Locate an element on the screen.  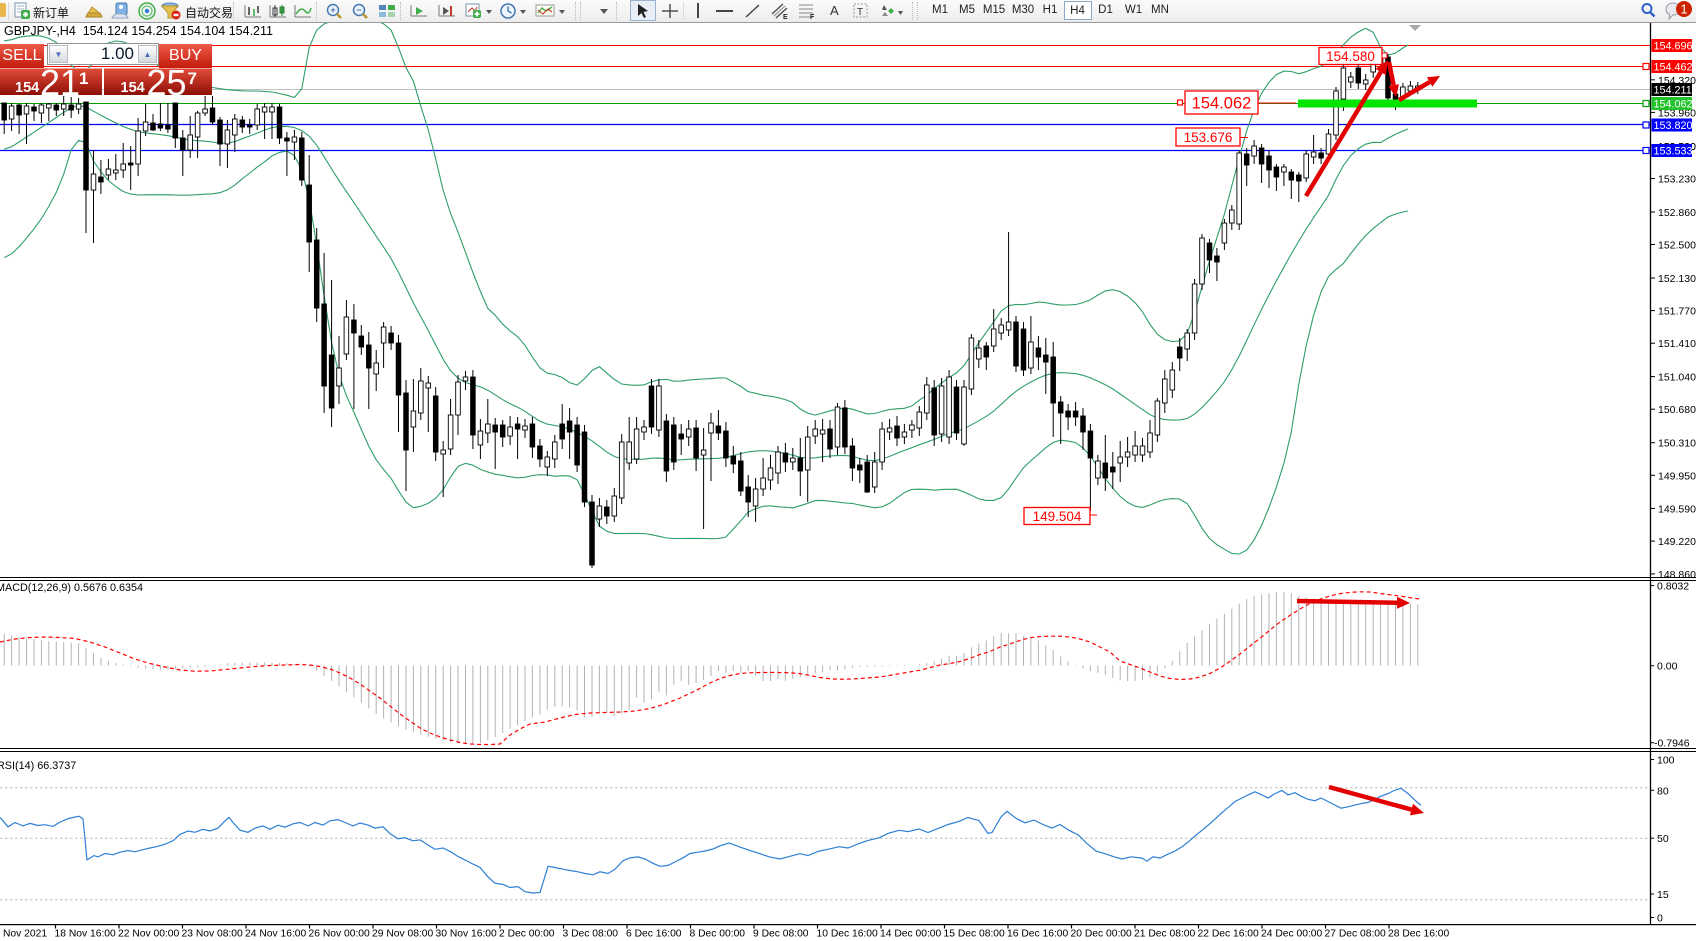
svg-text: 151.040 is located at coordinates (1677, 378).